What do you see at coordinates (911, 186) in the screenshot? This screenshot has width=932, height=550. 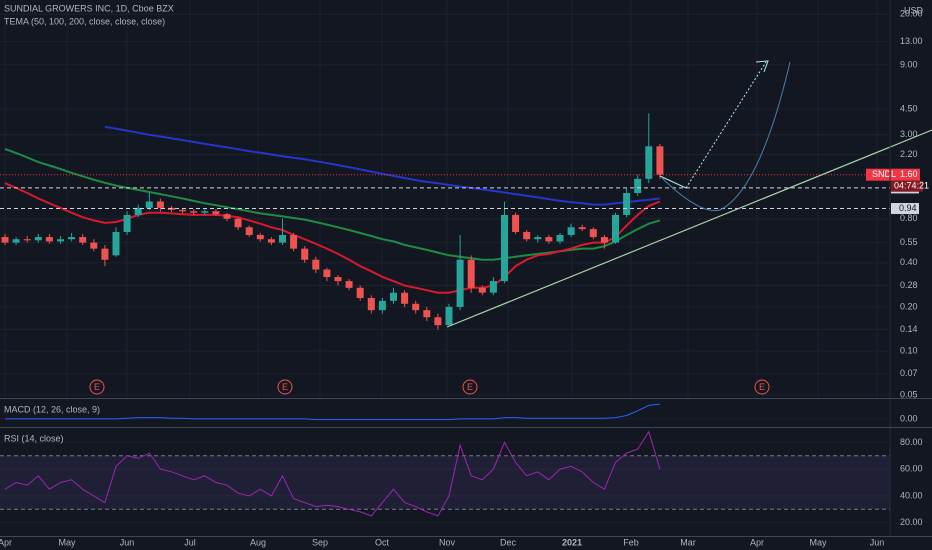 I see `countdown-label: 04:74:21` at bounding box center [911, 186].